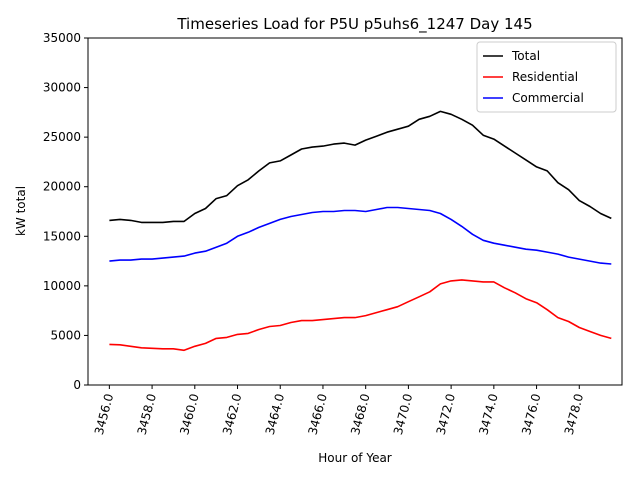 The image size is (640, 480). I want to click on legend: Total Residential Commercial, so click(546, 77).